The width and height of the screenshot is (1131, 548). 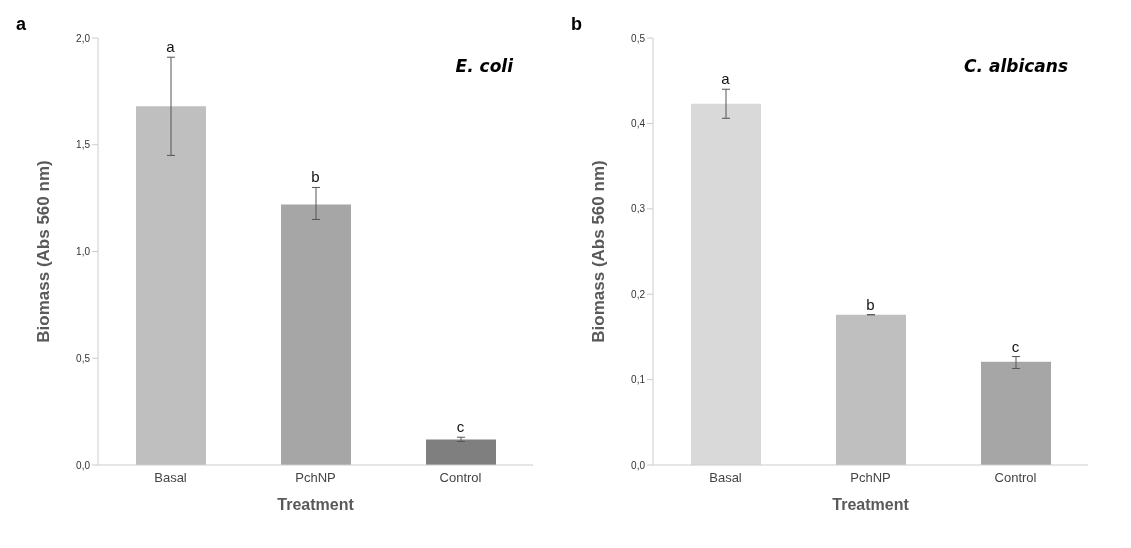 I want to click on text: C. albicans, so click(x=1016, y=66).